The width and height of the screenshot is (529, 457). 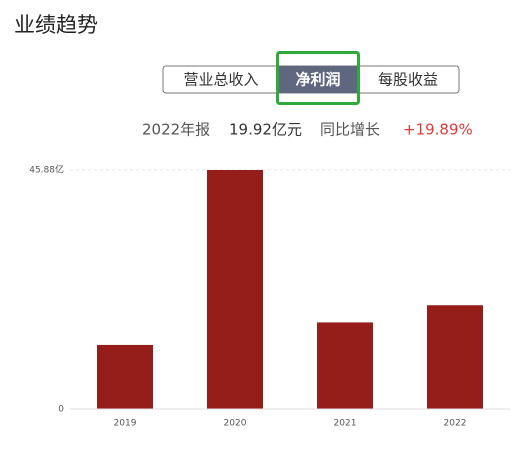 I want to click on summary-period: 2022年报, so click(x=176, y=130).